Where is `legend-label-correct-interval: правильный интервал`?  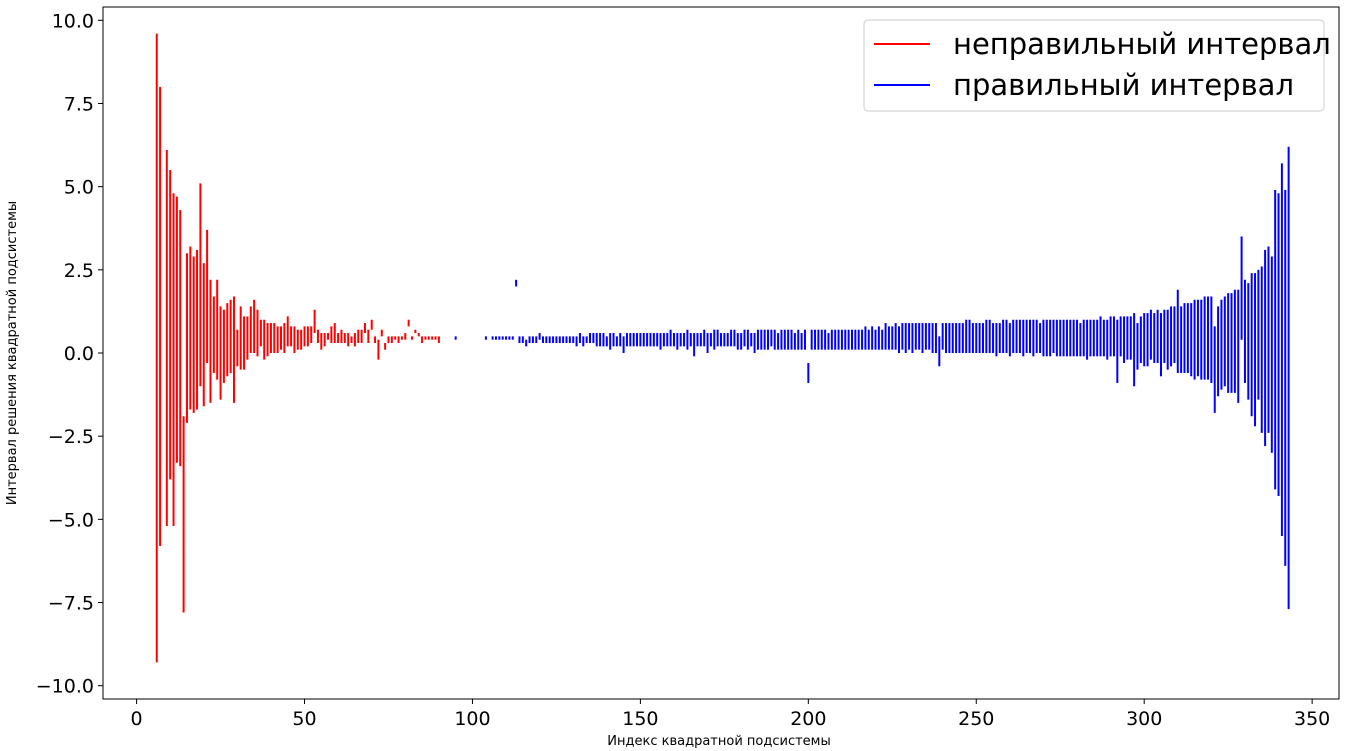 legend-label-correct-interval: правильный интервал is located at coordinates (1123, 85).